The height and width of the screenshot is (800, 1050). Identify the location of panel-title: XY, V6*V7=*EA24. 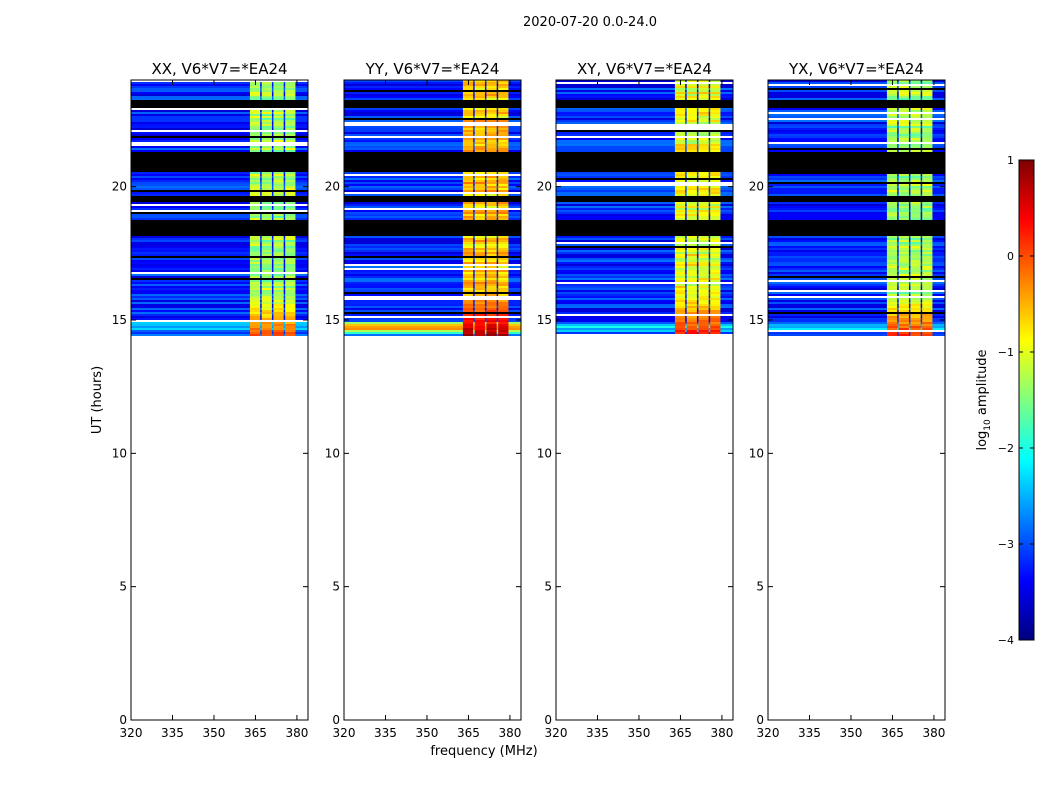
(644, 69).